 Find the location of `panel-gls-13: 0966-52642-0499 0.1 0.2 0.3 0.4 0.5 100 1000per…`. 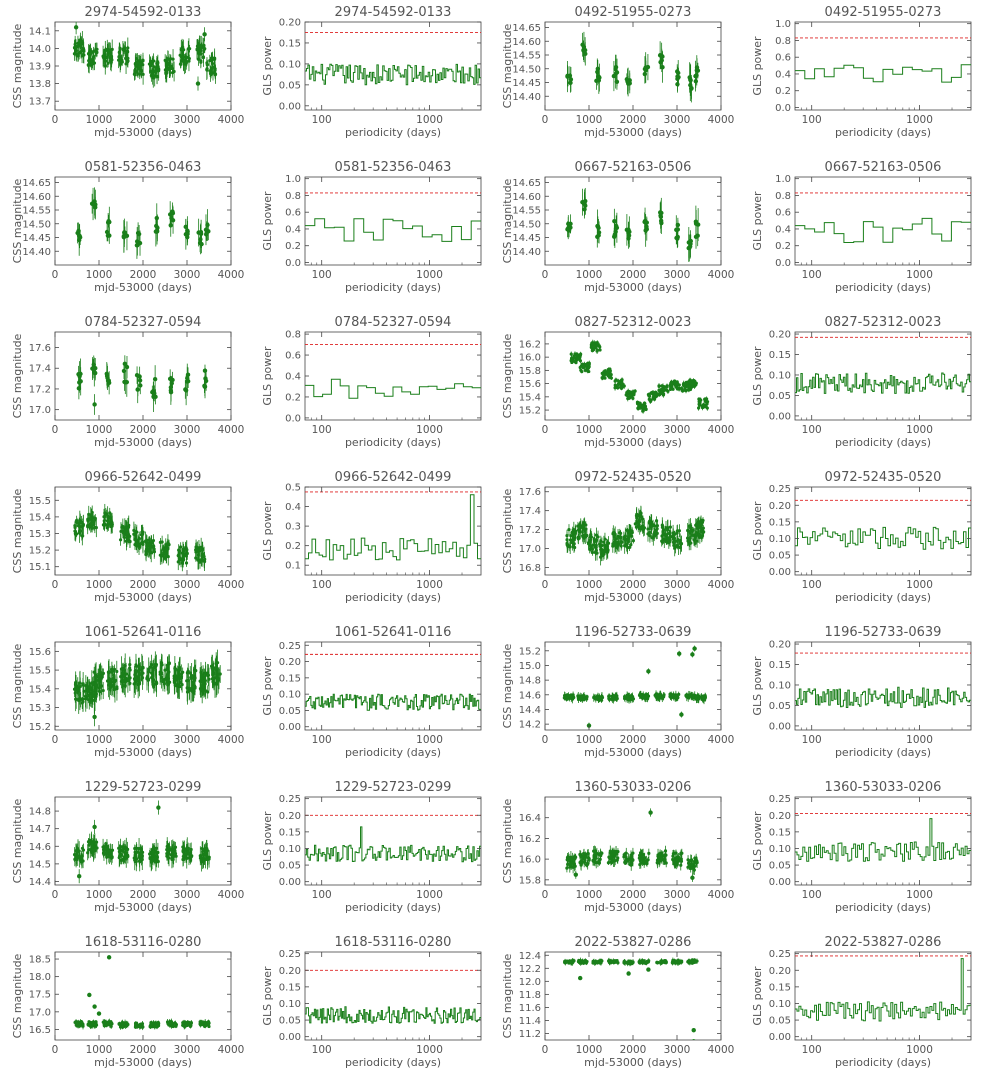

panel-gls-13: 0966-52642-0499 0.1 0.2 0.3 0.4 0.5 100 1000per… is located at coordinates (371, 537).